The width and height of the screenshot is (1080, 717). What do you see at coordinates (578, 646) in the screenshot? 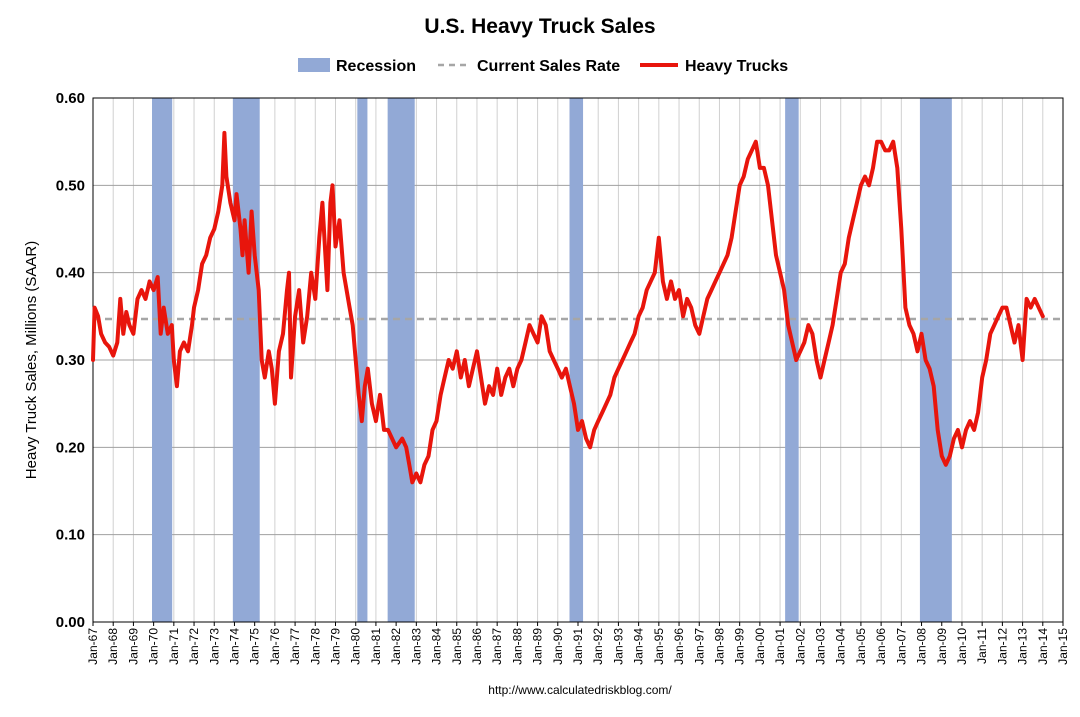
I see `x-tick-label: Jan-91` at bounding box center [578, 646].